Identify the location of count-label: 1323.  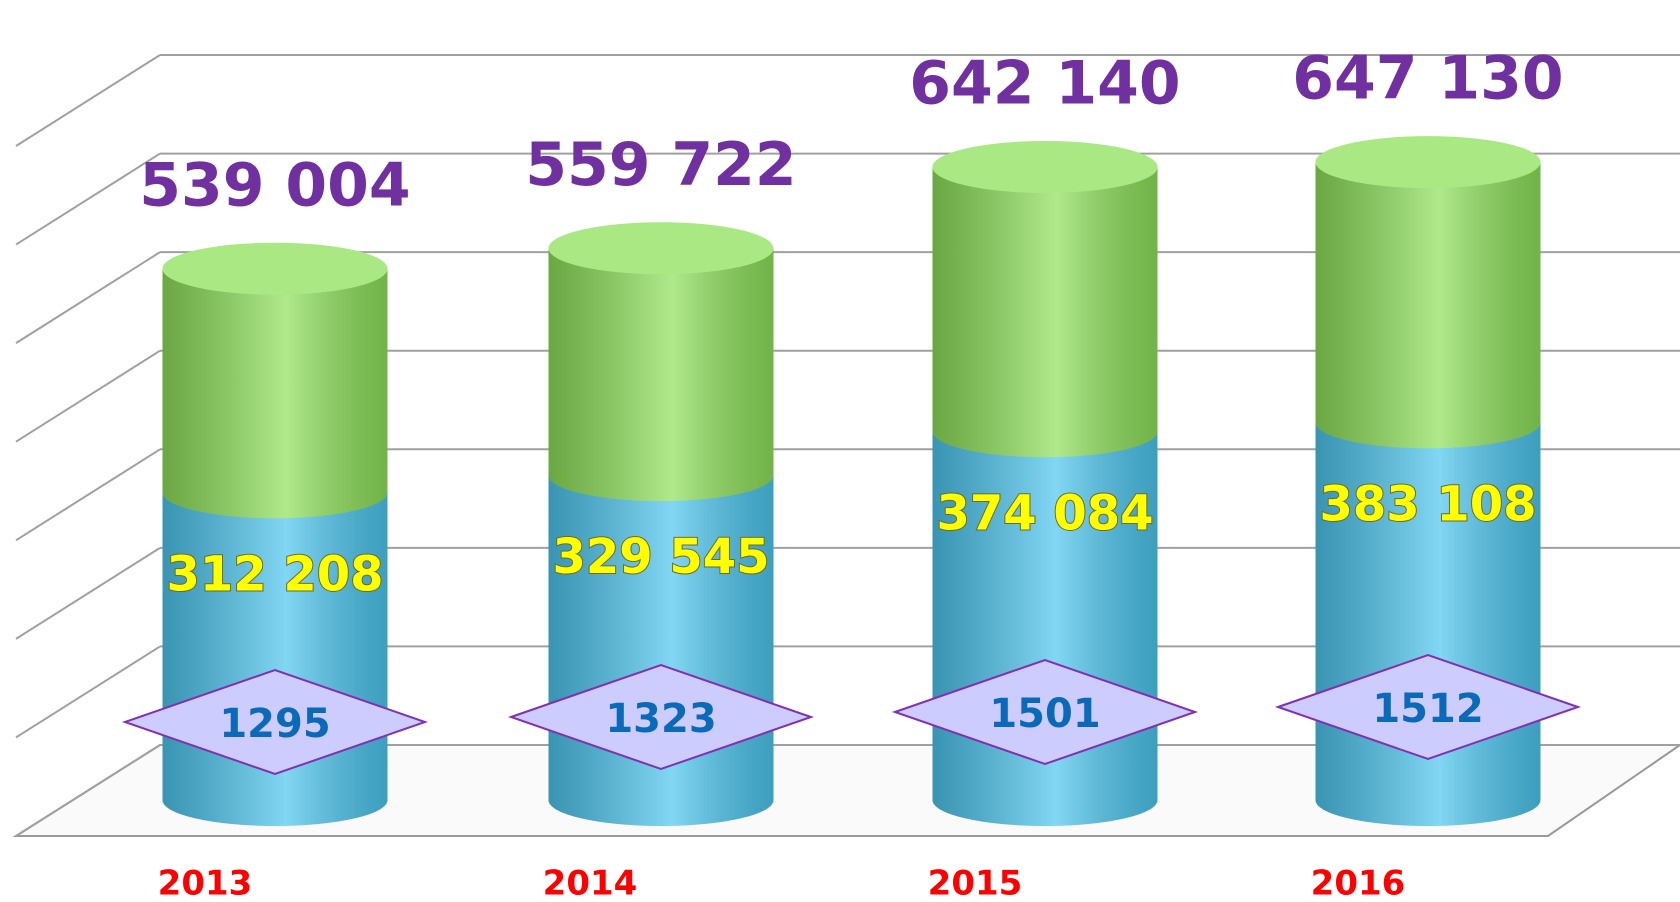
(660, 719).